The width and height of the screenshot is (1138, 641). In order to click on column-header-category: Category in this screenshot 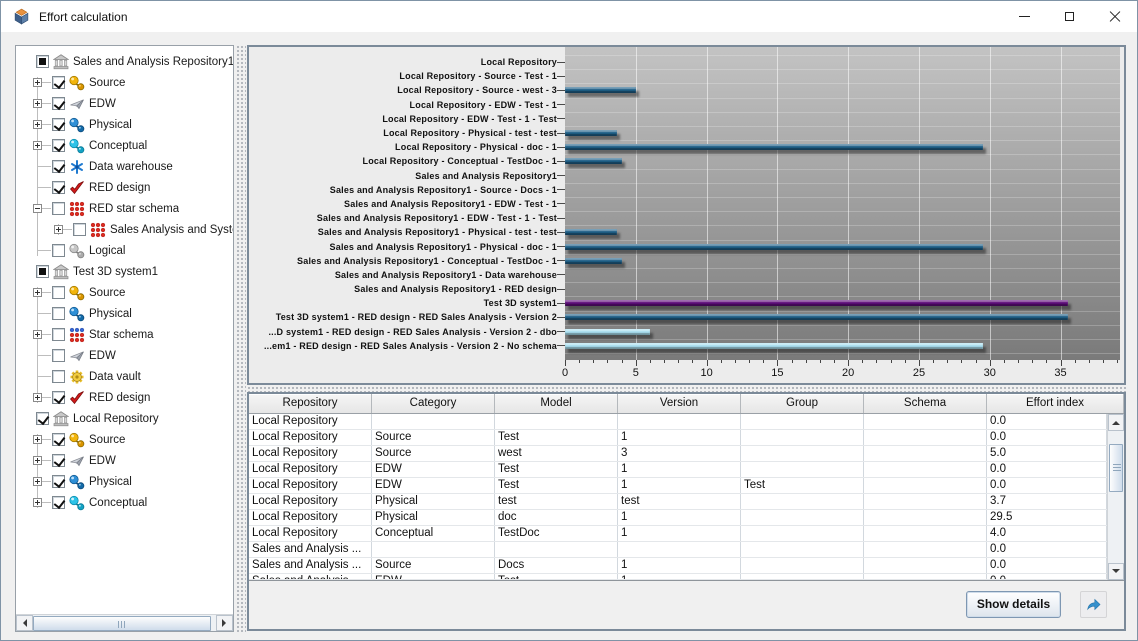, I will do `click(433, 403)`.